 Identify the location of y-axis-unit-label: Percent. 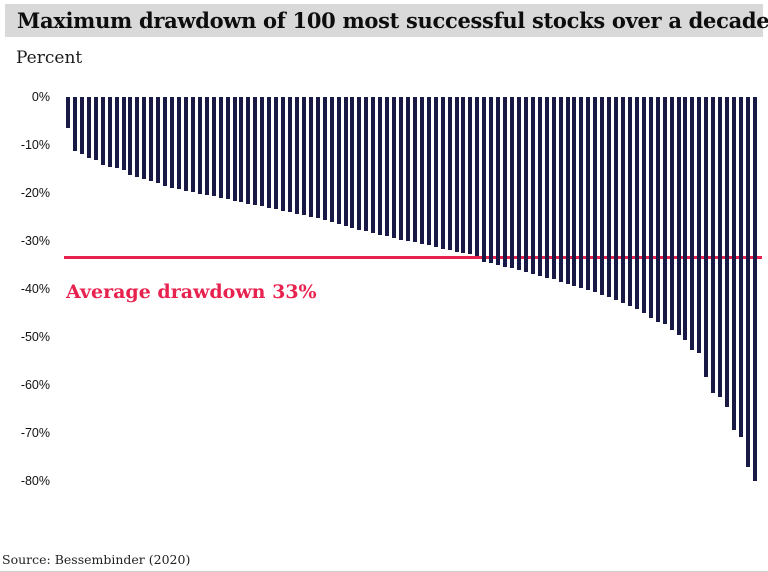
(49, 58).